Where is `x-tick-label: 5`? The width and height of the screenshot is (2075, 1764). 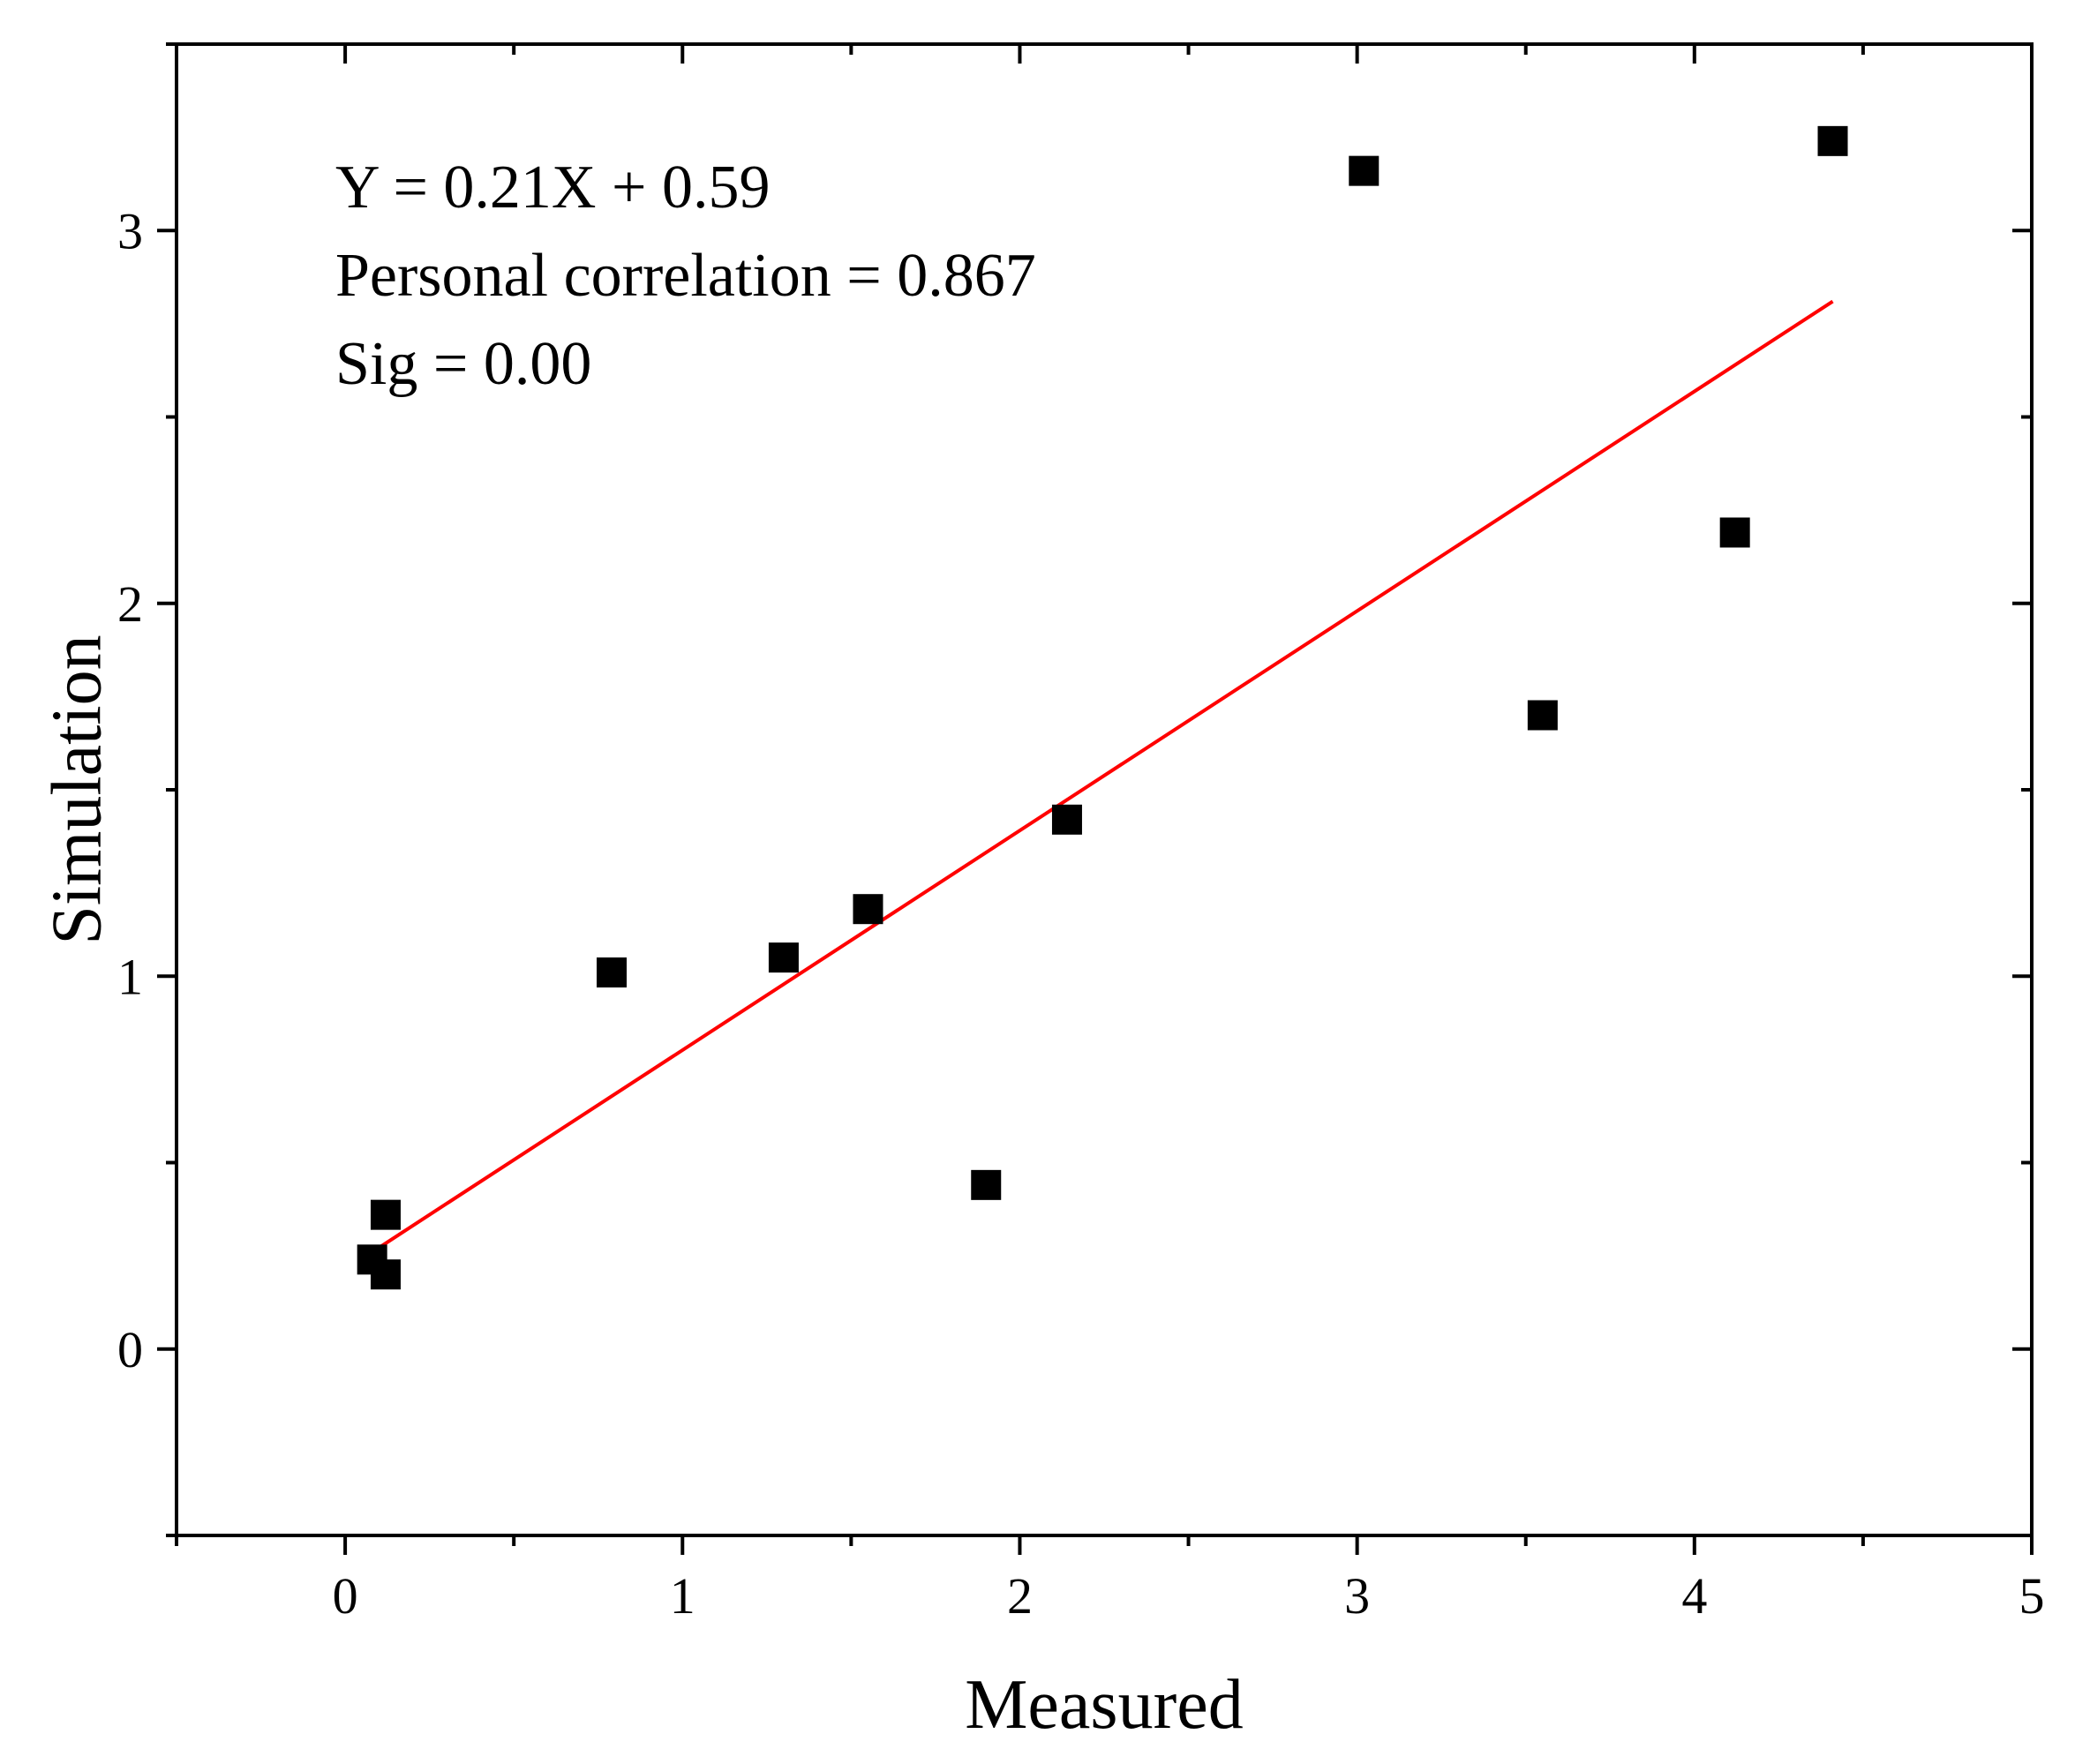
x-tick-label: 5 is located at coordinates (2032, 1596).